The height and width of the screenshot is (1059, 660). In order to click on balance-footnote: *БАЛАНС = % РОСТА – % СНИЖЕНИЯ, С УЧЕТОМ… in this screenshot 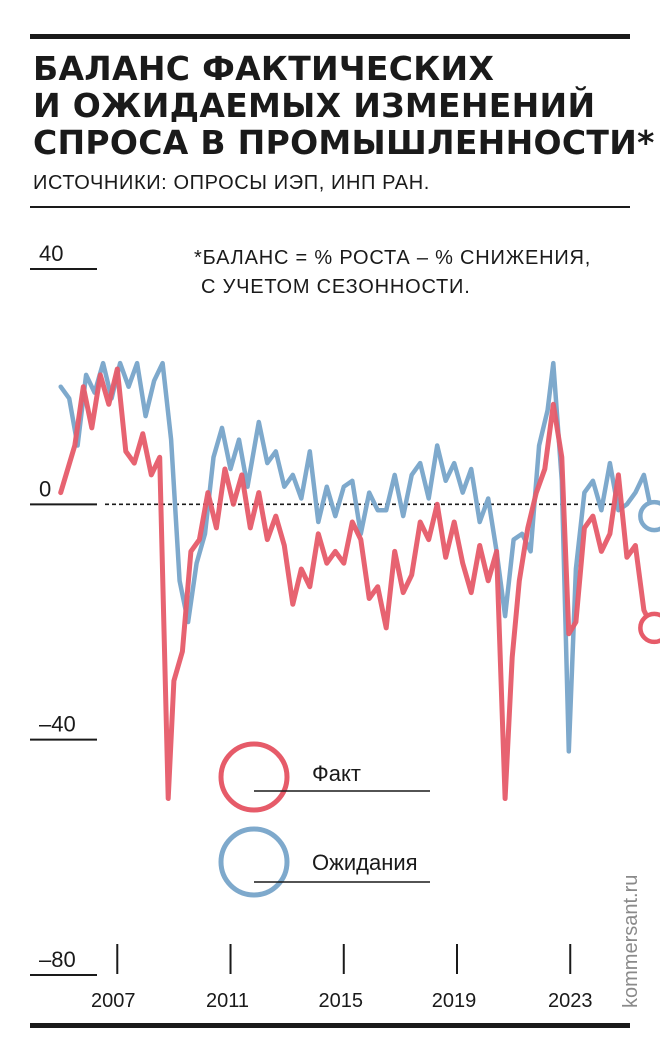, I will do `click(392, 273)`.